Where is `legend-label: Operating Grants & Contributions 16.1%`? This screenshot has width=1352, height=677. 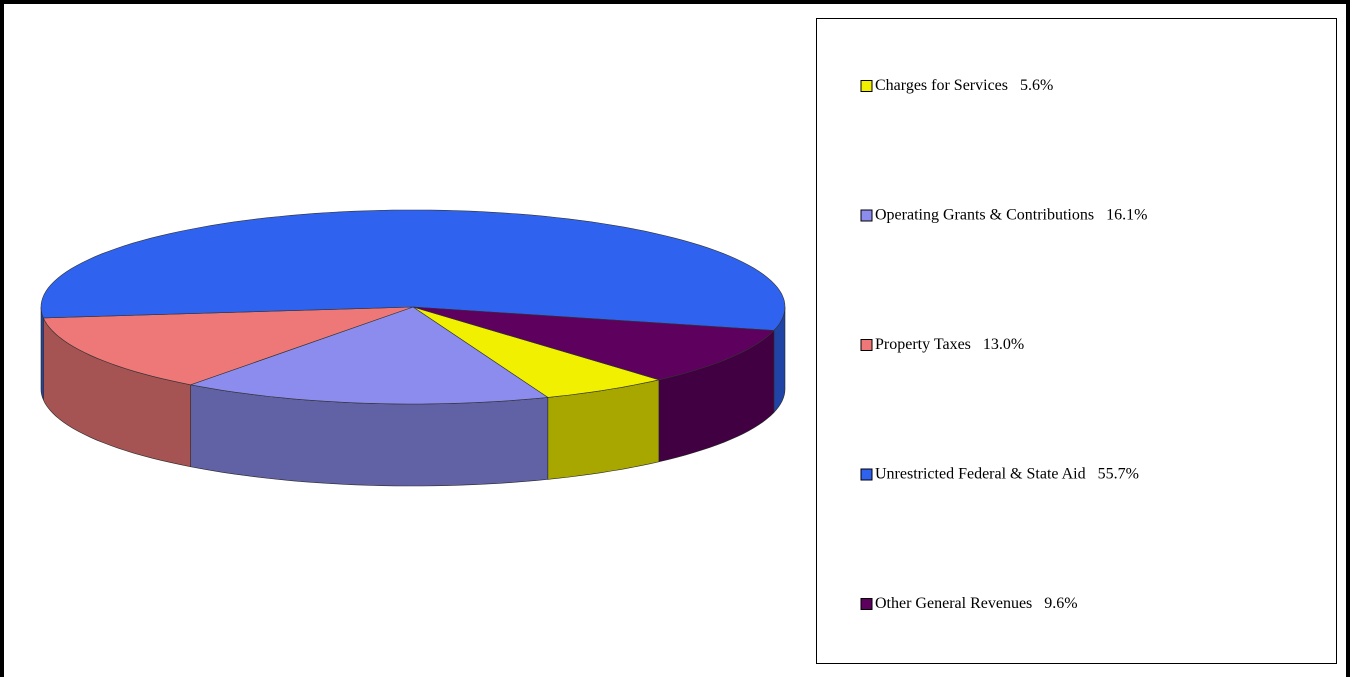 legend-label: Operating Grants & Contributions 16.1% is located at coordinates (1011, 214).